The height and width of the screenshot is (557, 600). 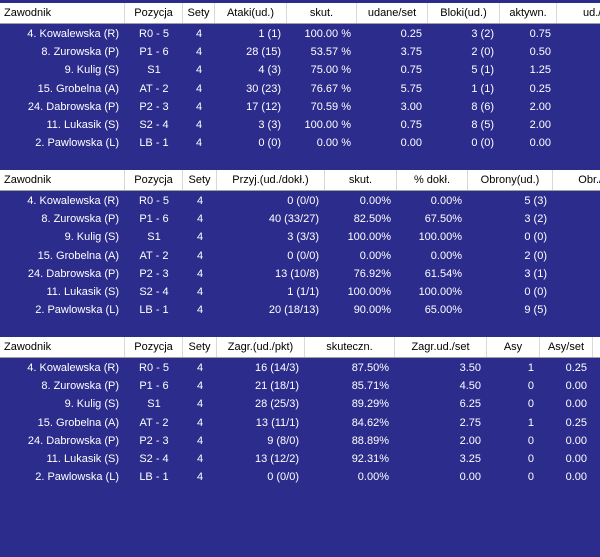 What do you see at coordinates (530, 477) in the screenshot?
I see `table-cell: 0` at bounding box center [530, 477].